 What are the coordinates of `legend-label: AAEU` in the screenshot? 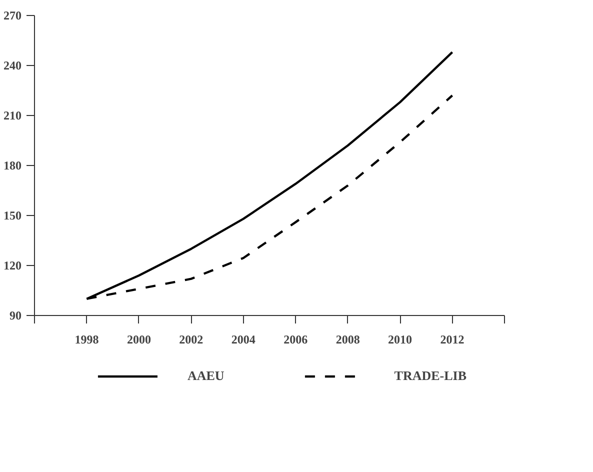 It's located at (205, 376).